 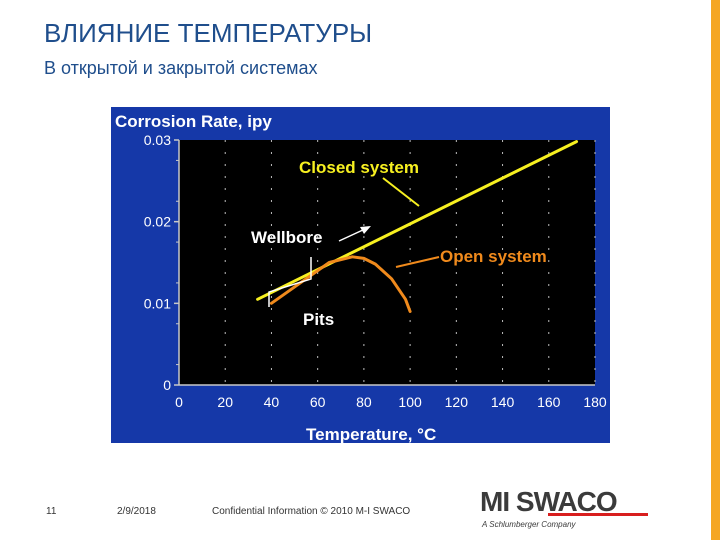 I want to click on chart-title: Corrosion Rate, ipy, so click(x=193, y=121).